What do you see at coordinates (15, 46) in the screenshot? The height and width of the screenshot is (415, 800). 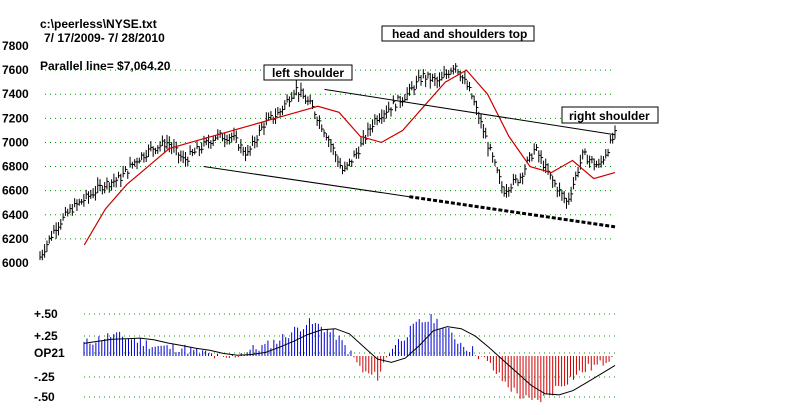 I see `price-tick-label: 7800` at bounding box center [15, 46].